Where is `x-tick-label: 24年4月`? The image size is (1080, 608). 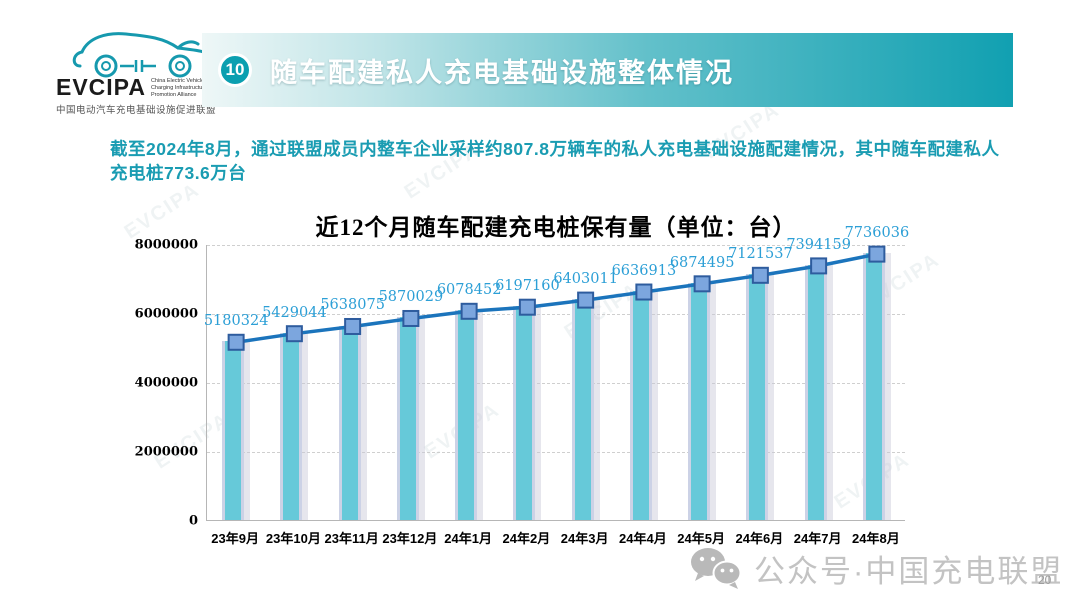
x-tick-label: 24年4月 is located at coordinates (643, 538).